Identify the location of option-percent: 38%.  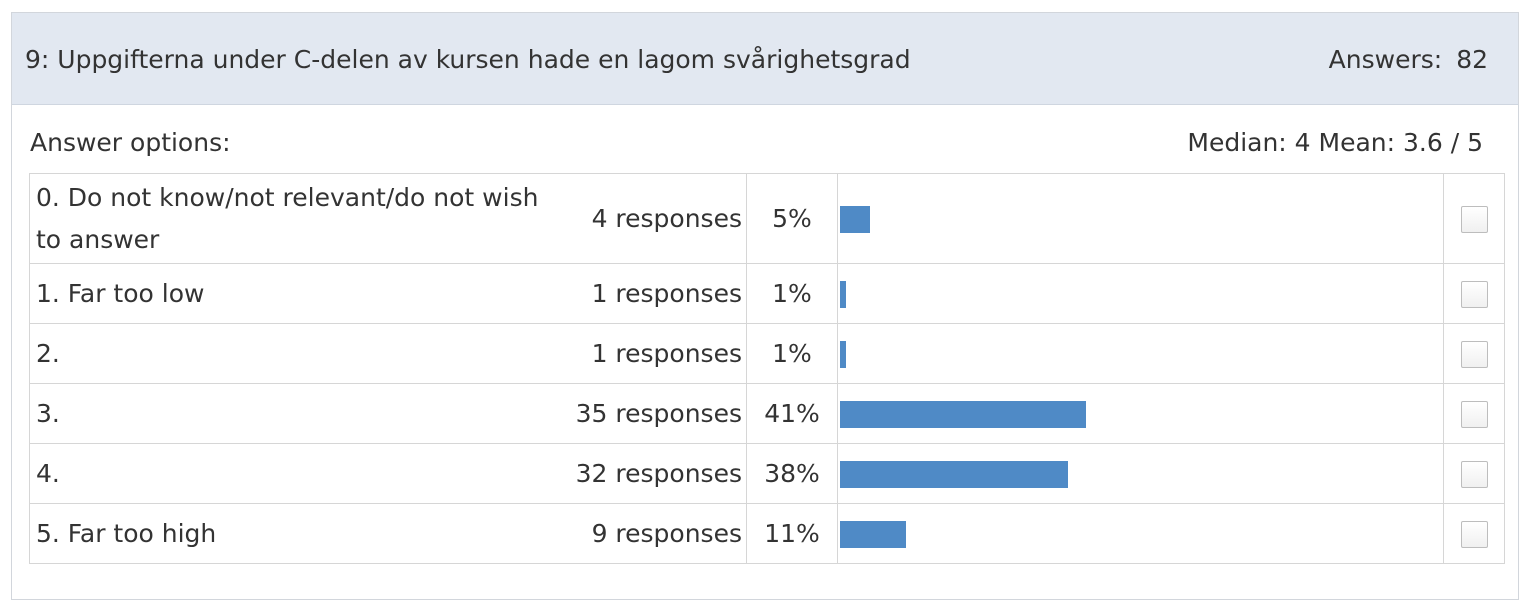
(792, 473).